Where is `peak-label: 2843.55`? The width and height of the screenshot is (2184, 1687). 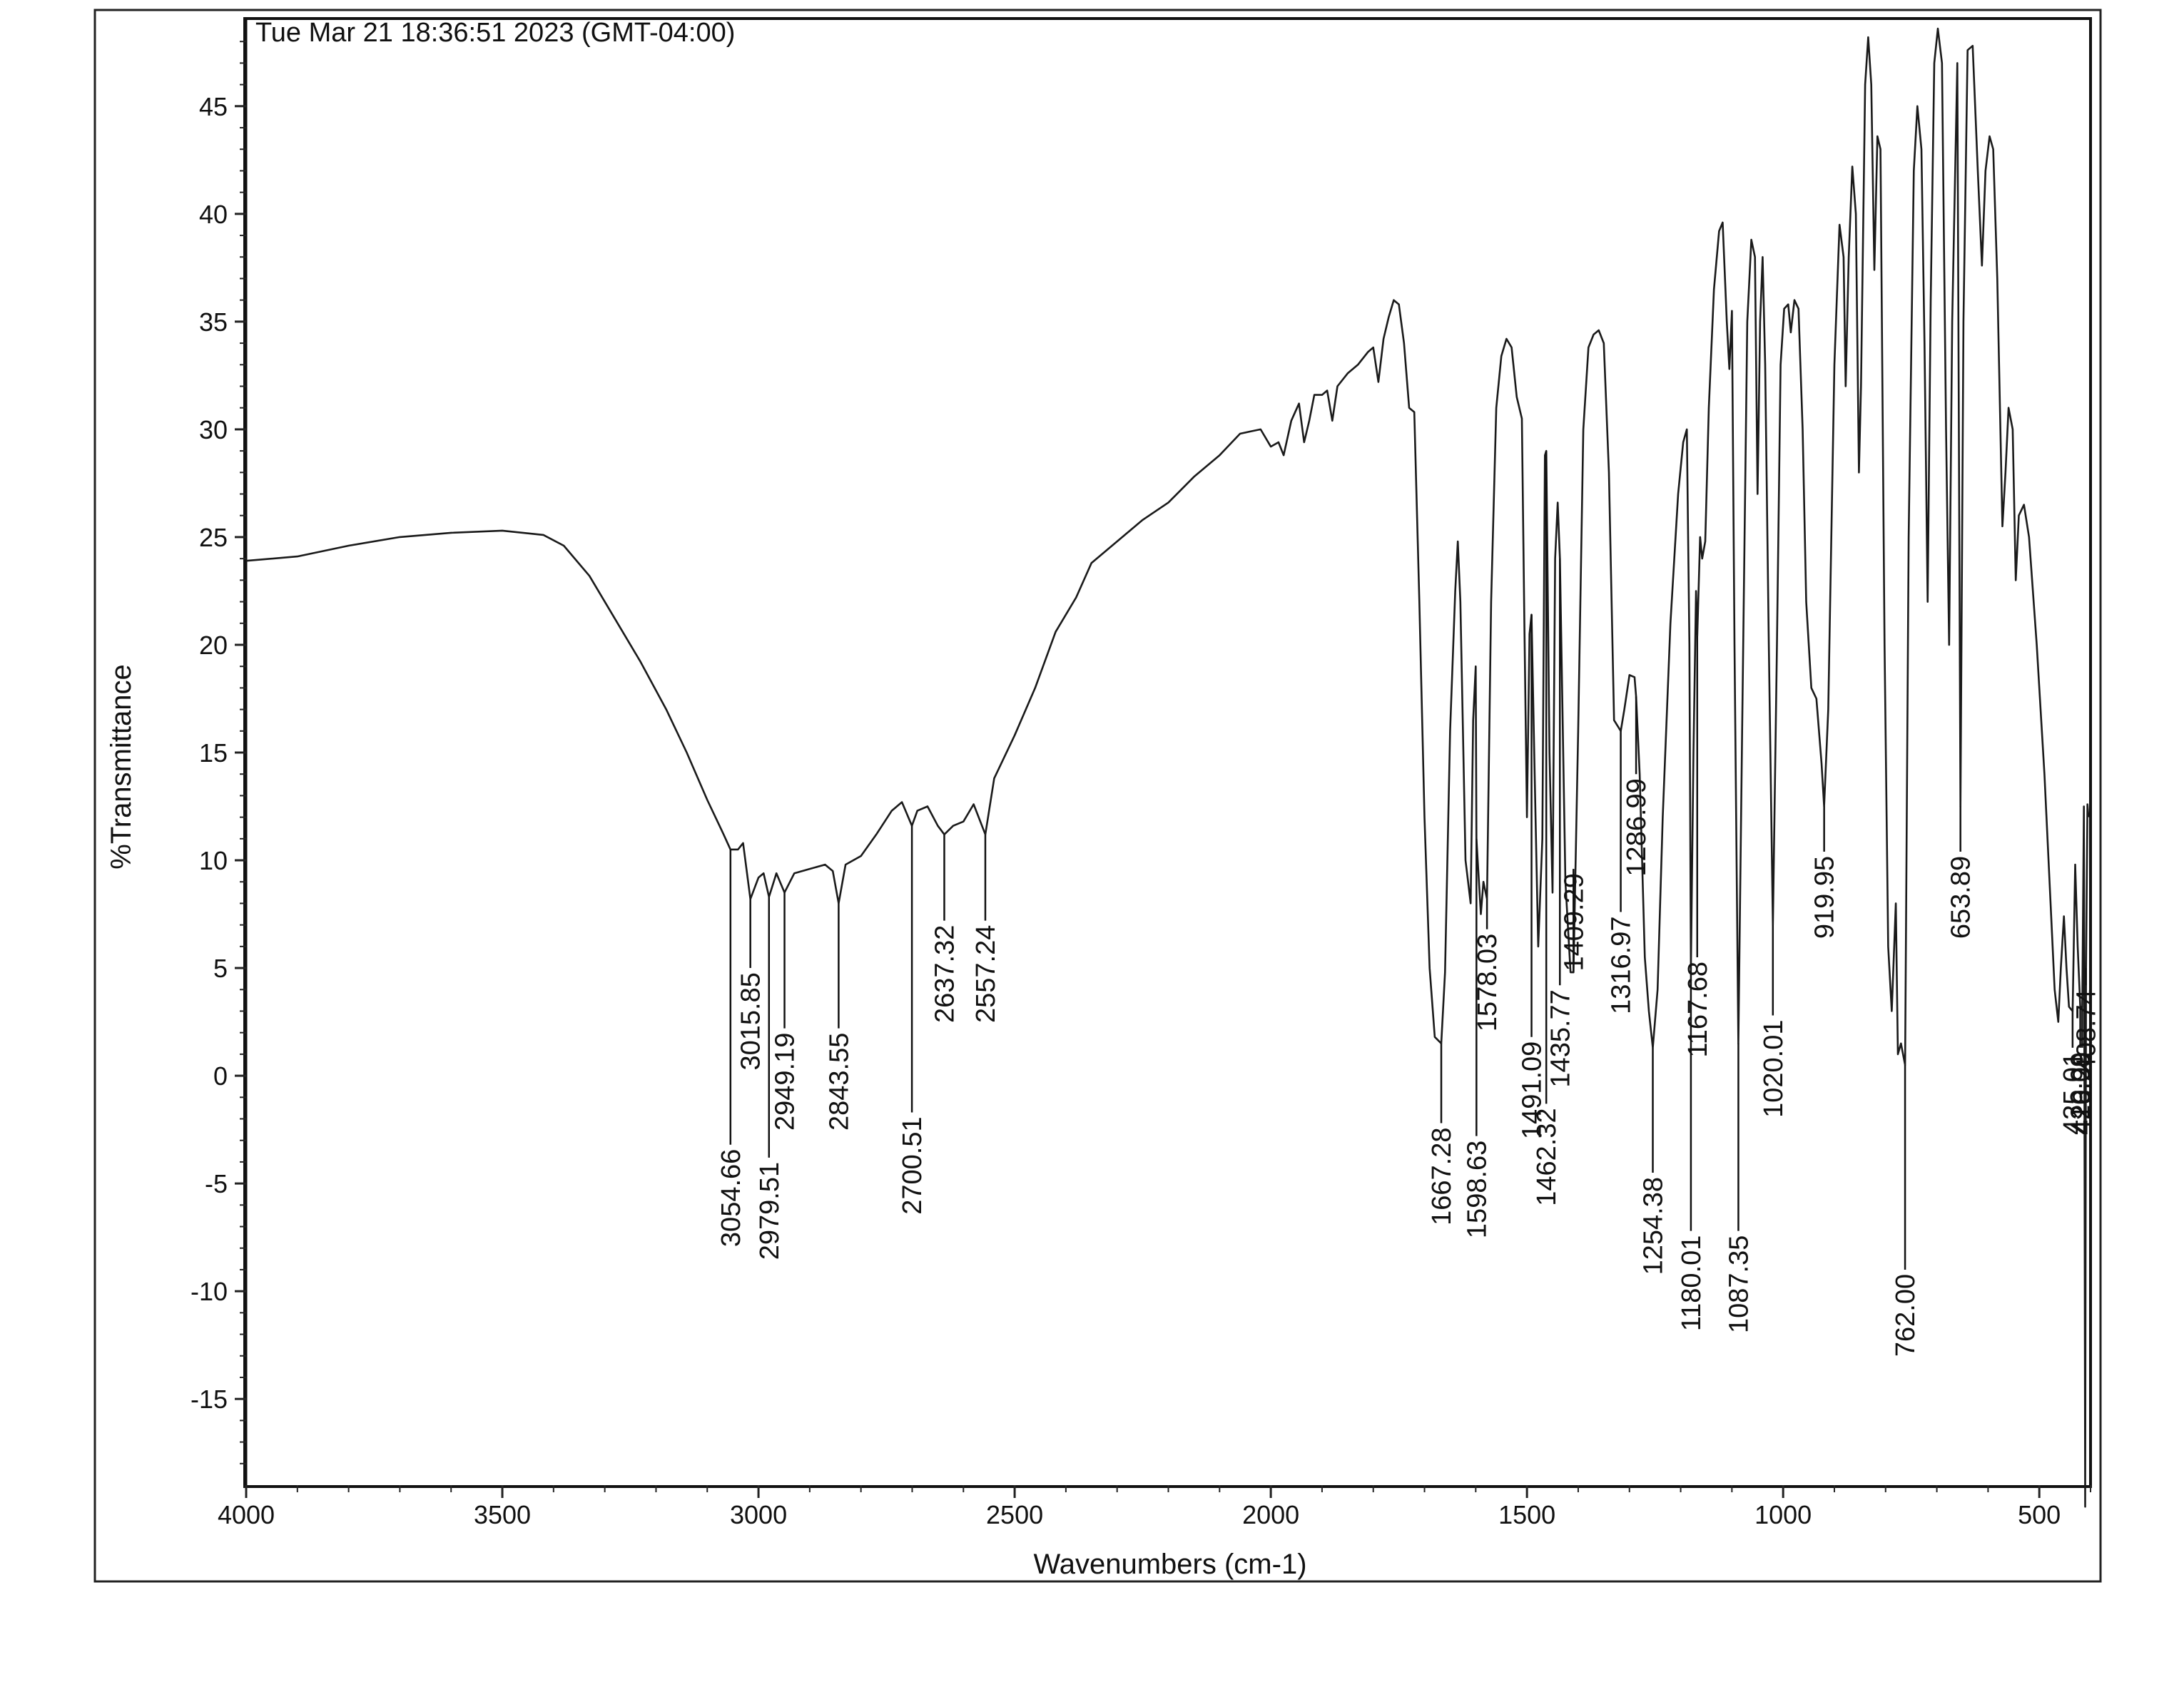 peak-label: 2843.55 is located at coordinates (839, 1082).